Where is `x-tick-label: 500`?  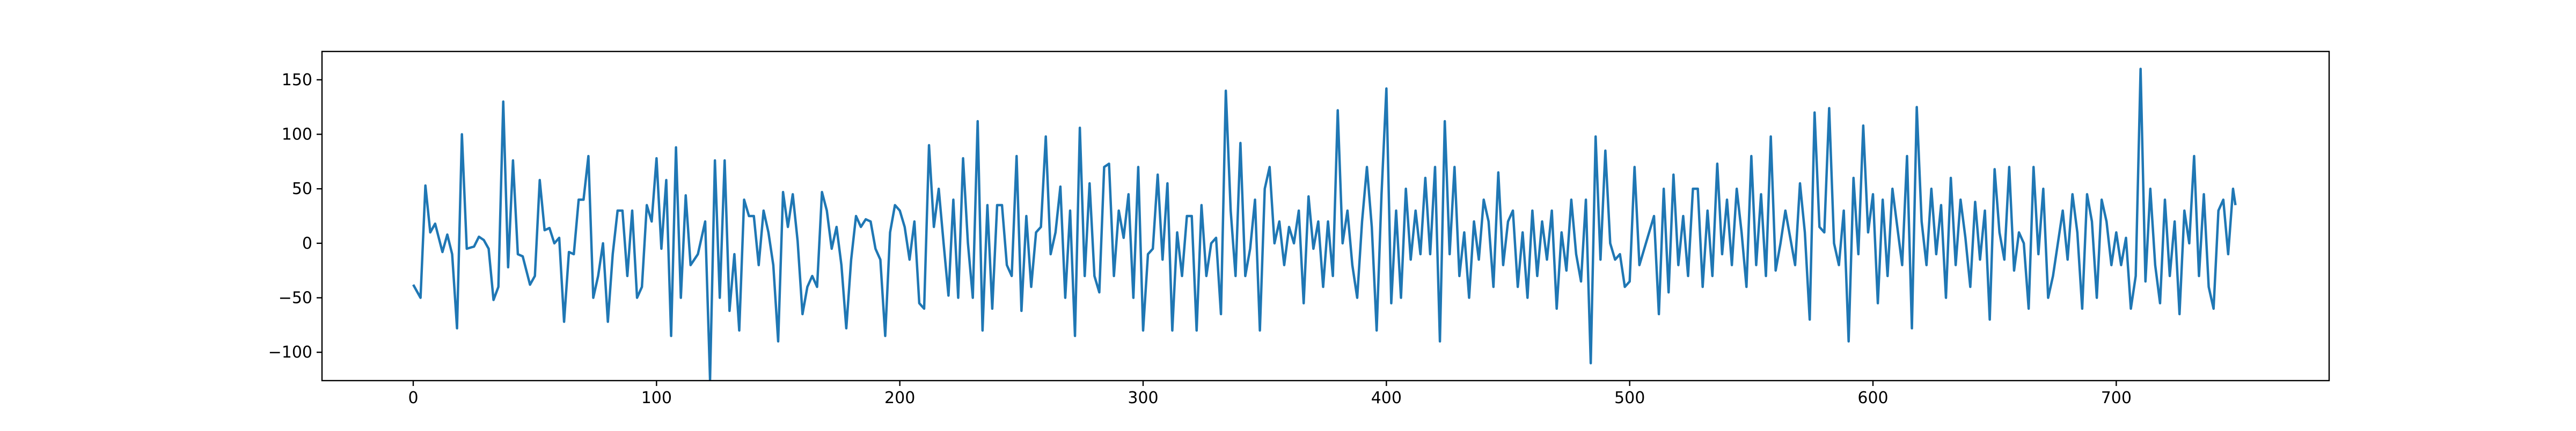 x-tick-label: 500 is located at coordinates (1629, 398).